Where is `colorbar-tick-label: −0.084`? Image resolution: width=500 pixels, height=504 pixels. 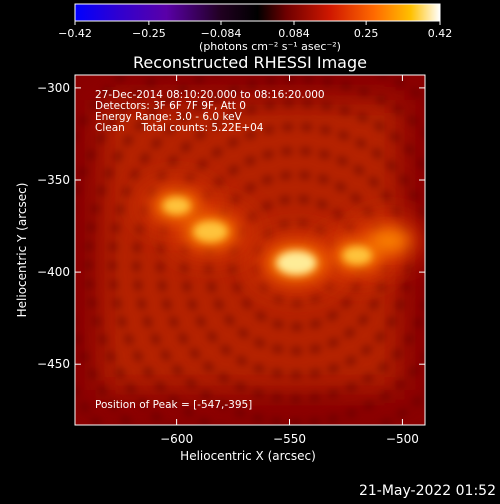
colorbar-tick-label: −0.084 is located at coordinates (221, 33).